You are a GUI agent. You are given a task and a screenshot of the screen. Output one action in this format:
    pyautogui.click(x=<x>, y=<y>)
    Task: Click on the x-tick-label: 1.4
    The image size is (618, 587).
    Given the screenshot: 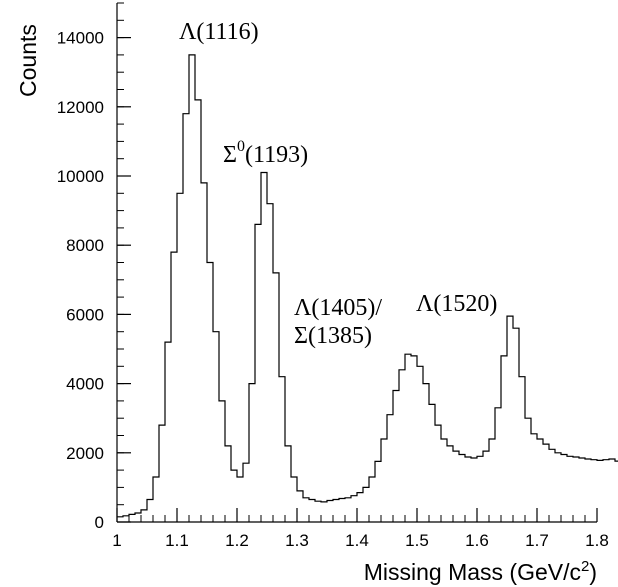 What is the action you would take?
    pyautogui.click(x=357, y=540)
    